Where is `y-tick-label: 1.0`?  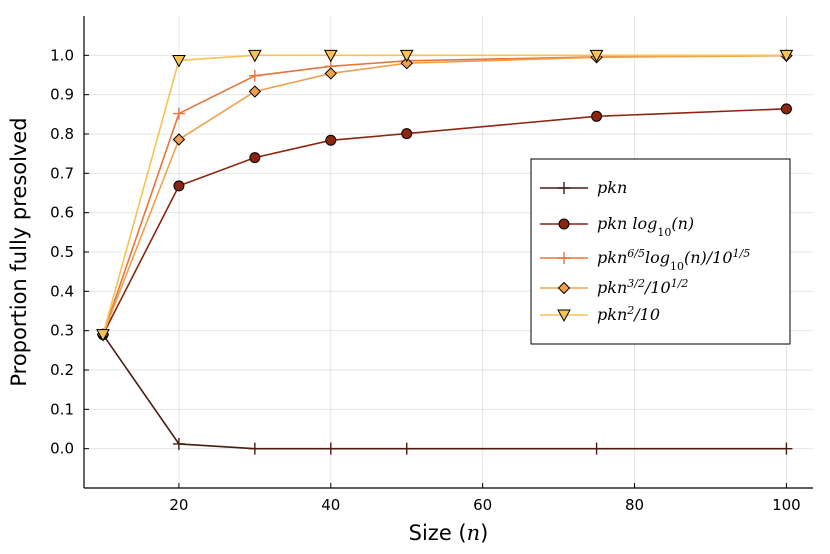
y-tick-label: 1.0 is located at coordinates (62, 55).